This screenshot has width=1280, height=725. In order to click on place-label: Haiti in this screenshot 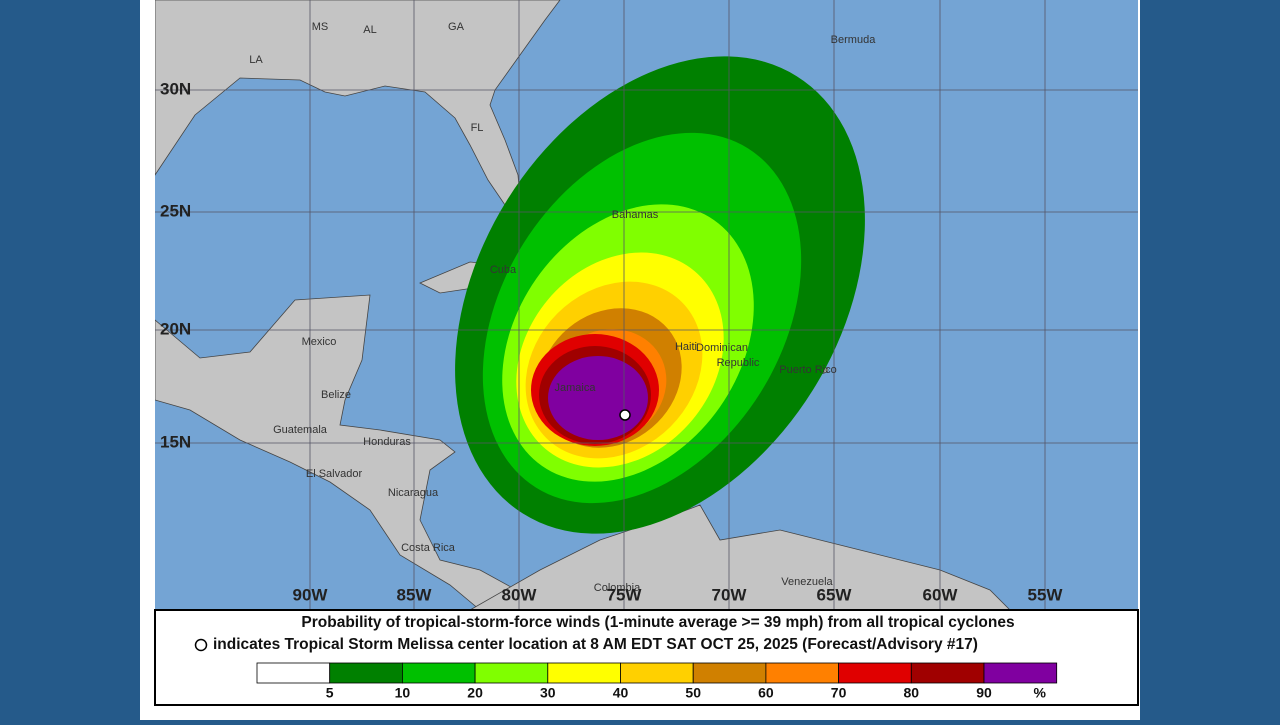, I will do `click(686, 347)`.